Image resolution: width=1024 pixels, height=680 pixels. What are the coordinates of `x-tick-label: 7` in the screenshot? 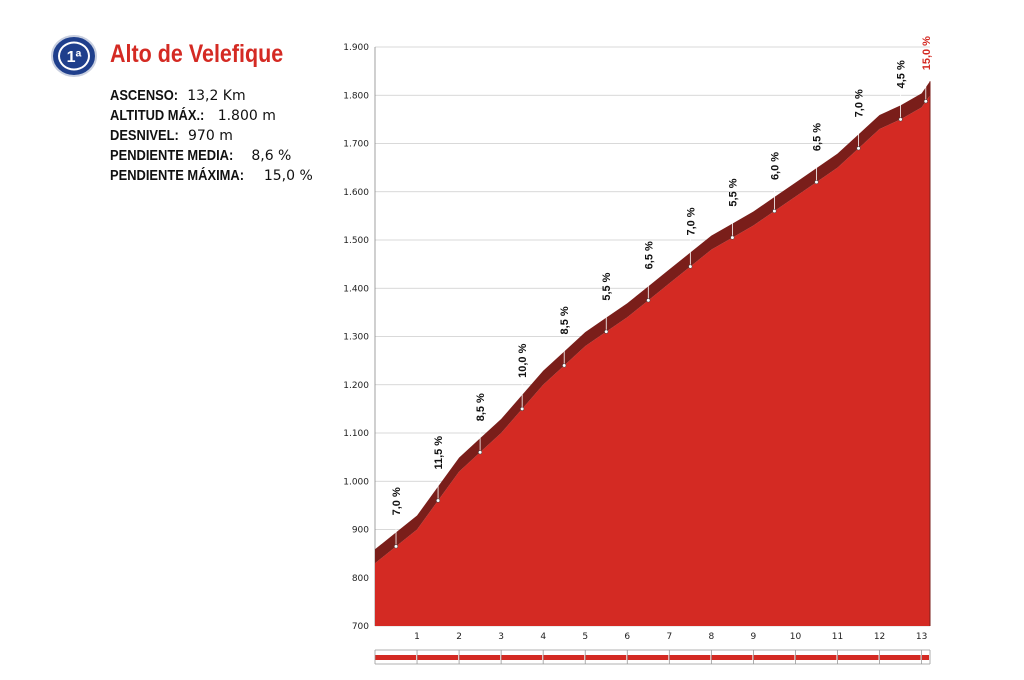 It's located at (669, 637).